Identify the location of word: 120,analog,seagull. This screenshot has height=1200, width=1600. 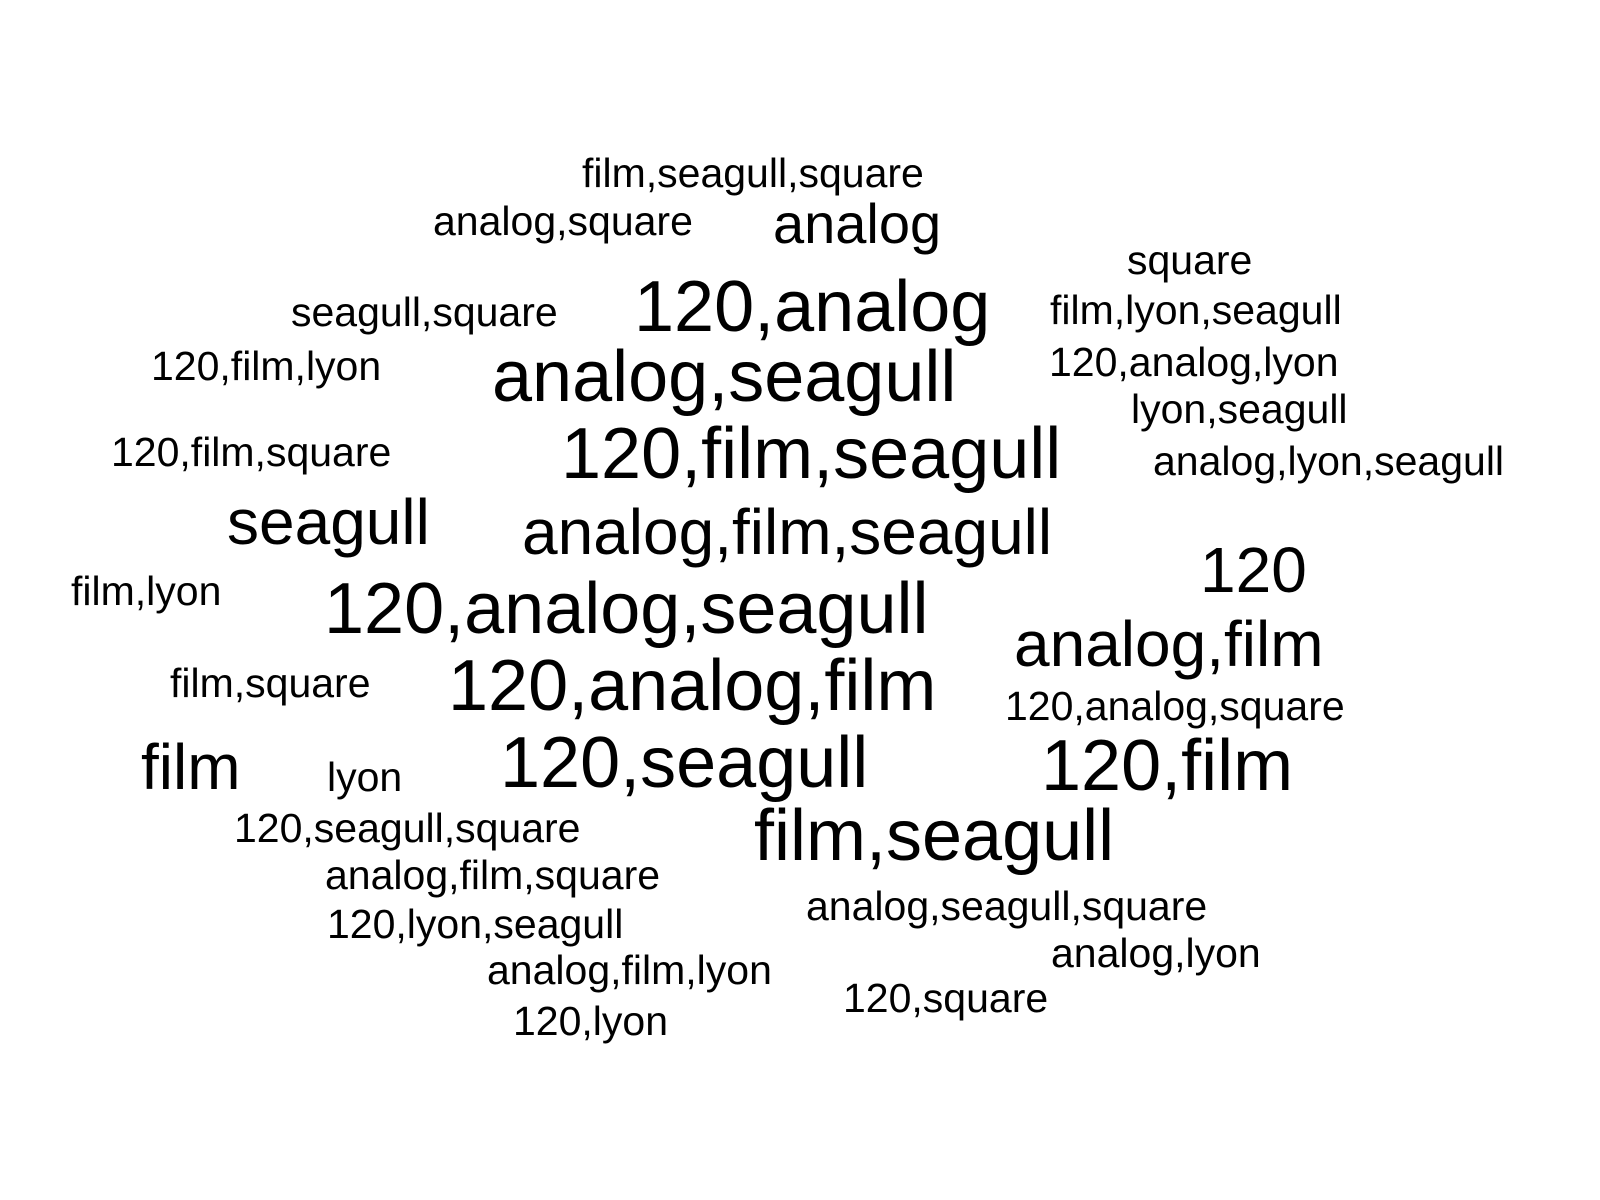
(626, 609).